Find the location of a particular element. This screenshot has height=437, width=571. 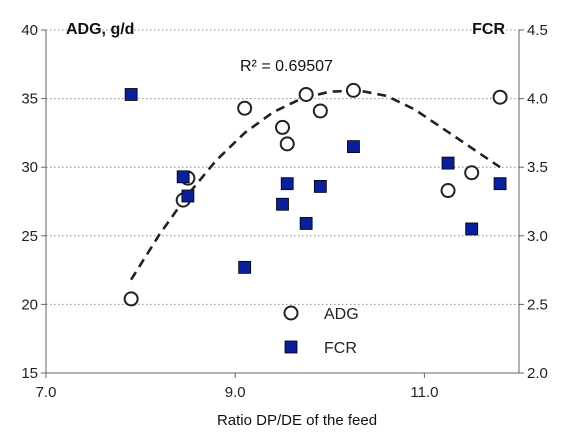

x-tick-label: 7.0 is located at coordinates (46, 392).